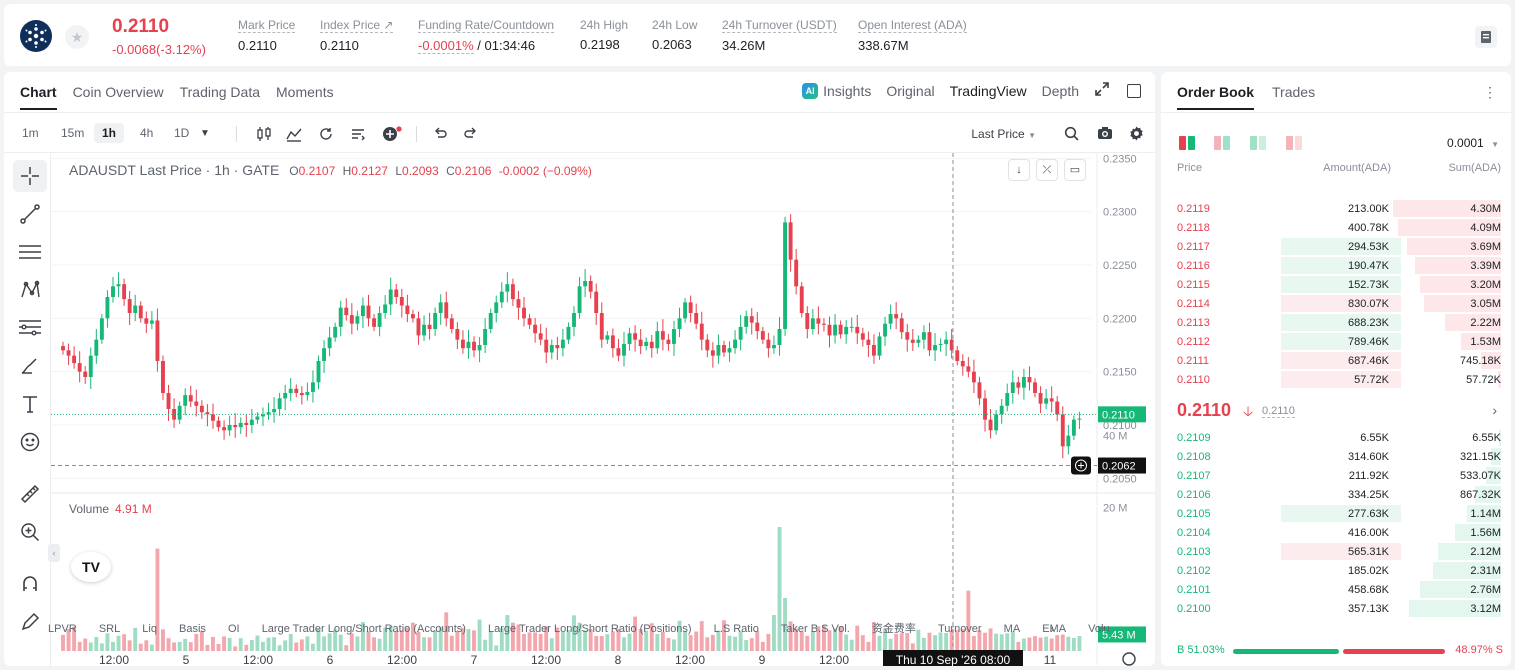 The height and width of the screenshot is (670, 1515). What do you see at coordinates (73, 133) in the screenshot?
I see `interval-15m: 15m` at bounding box center [73, 133].